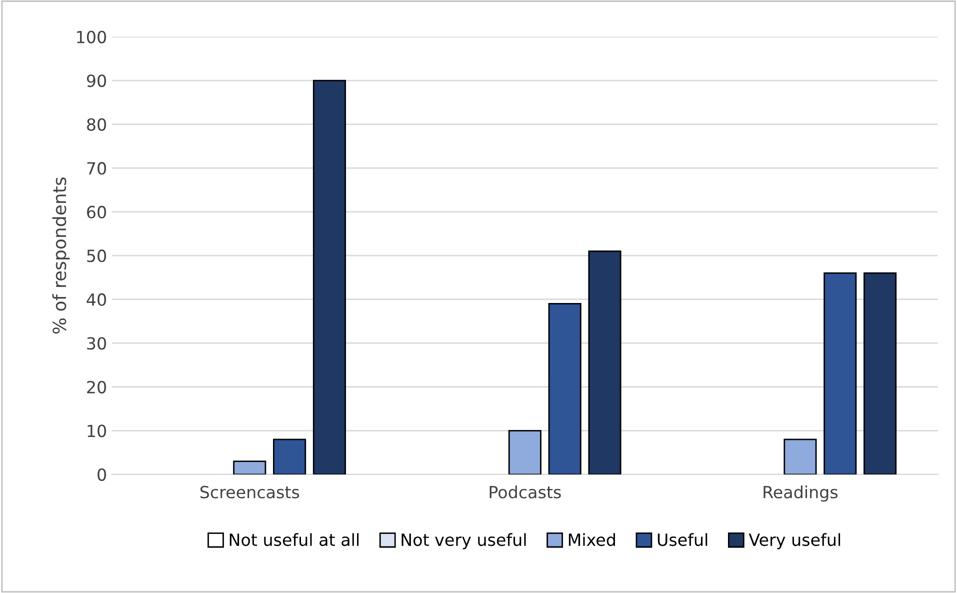 The height and width of the screenshot is (593, 957). Describe the element at coordinates (96, 387) in the screenshot. I see `y-tick-label: 20` at that location.